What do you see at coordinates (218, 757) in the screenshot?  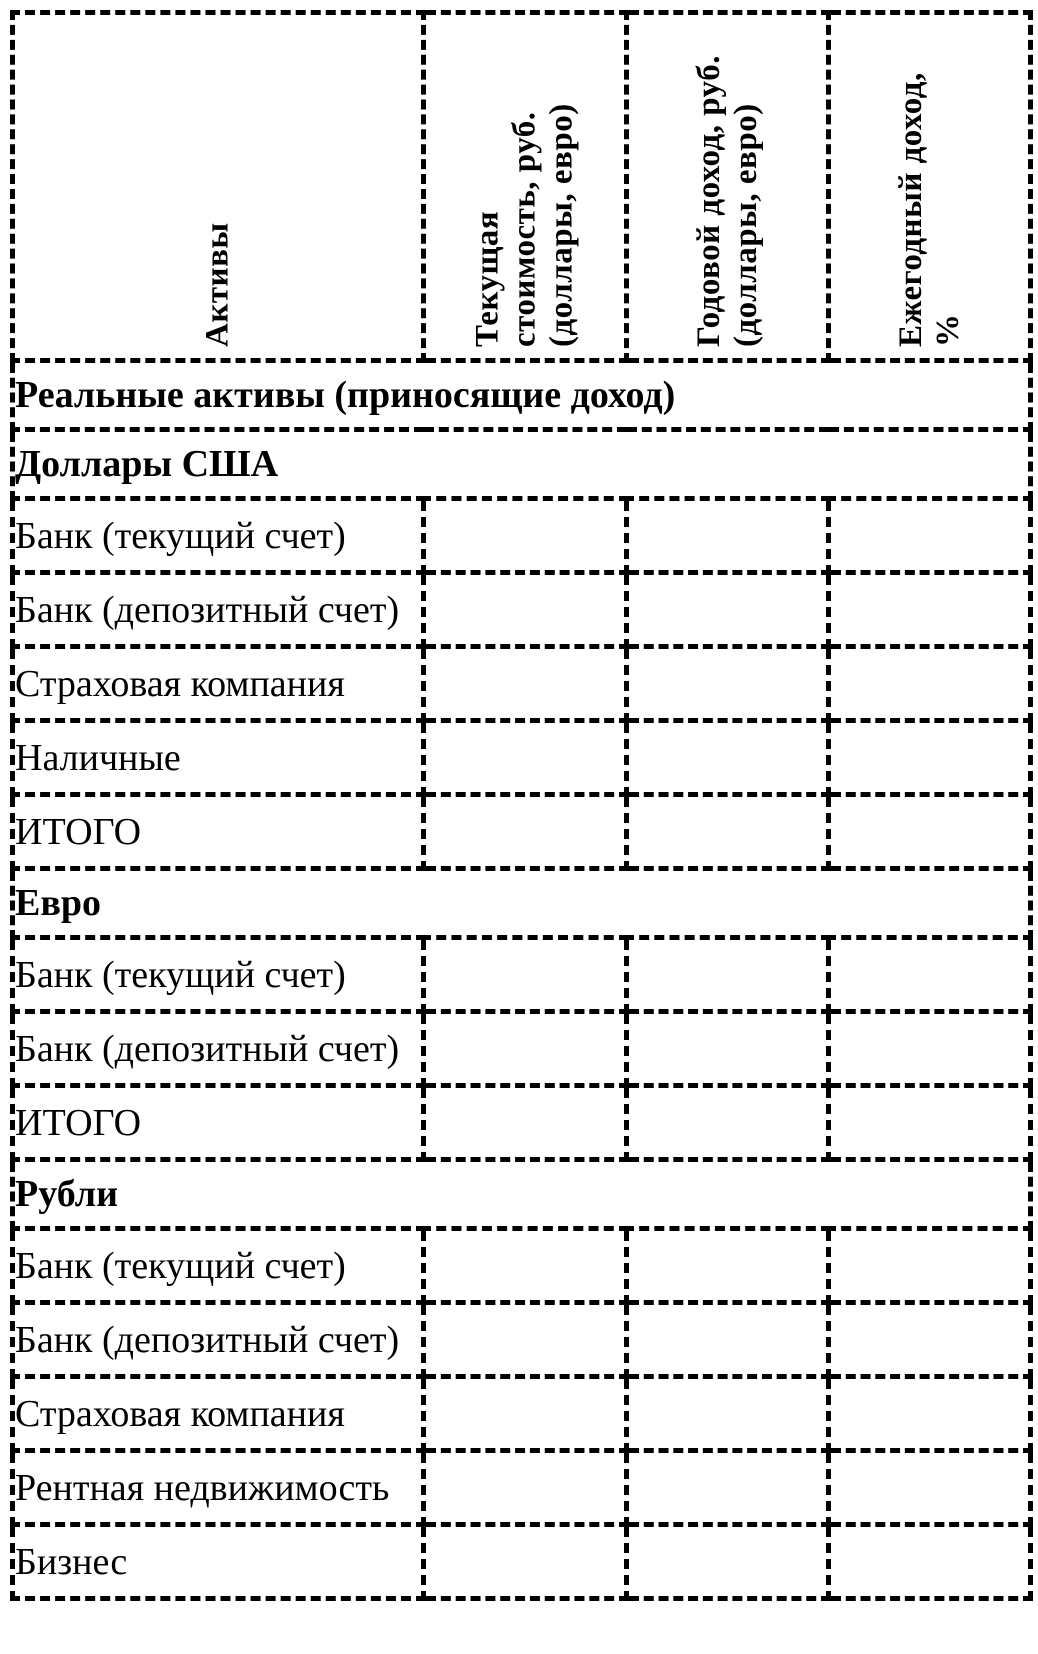 I see `row-label: Наличные` at bounding box center [218, 757].